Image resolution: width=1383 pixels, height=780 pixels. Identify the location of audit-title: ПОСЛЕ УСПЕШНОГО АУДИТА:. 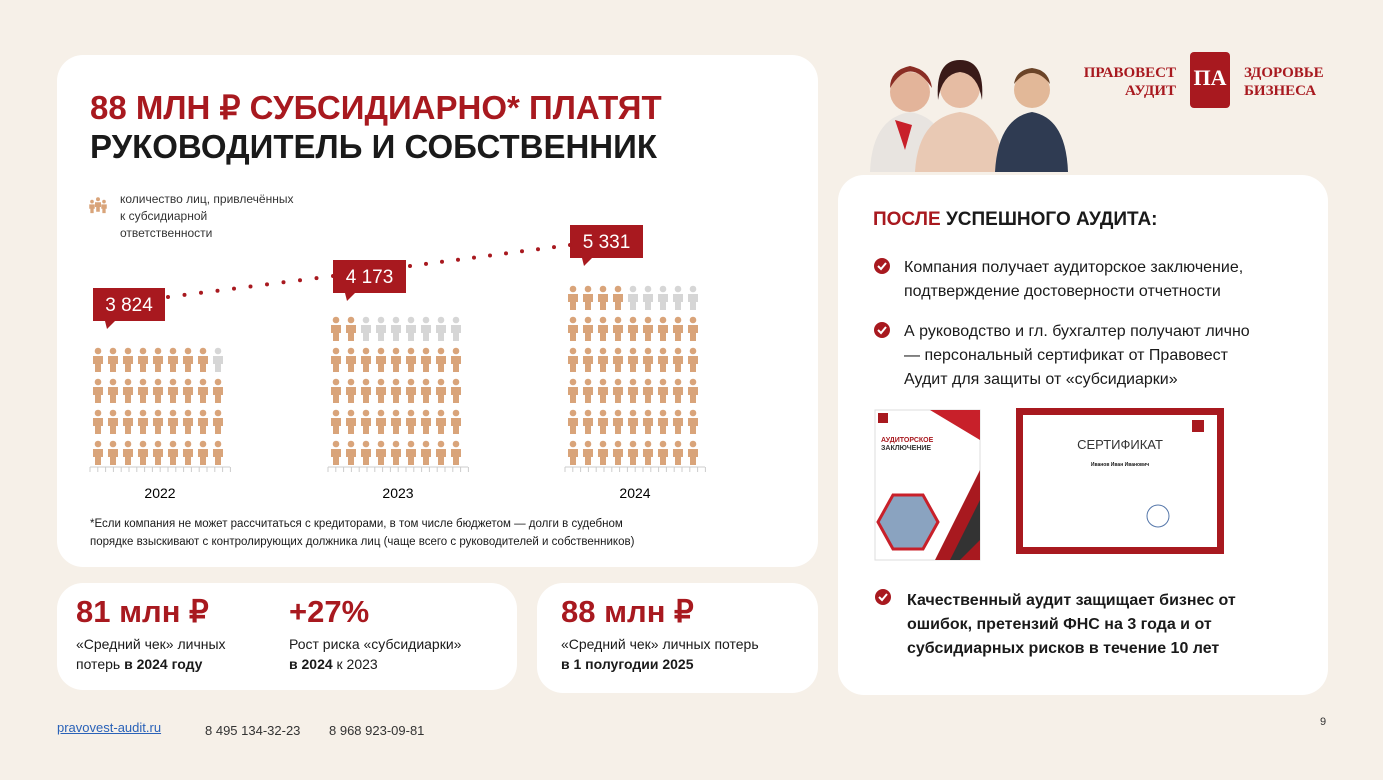
(1015, 220).